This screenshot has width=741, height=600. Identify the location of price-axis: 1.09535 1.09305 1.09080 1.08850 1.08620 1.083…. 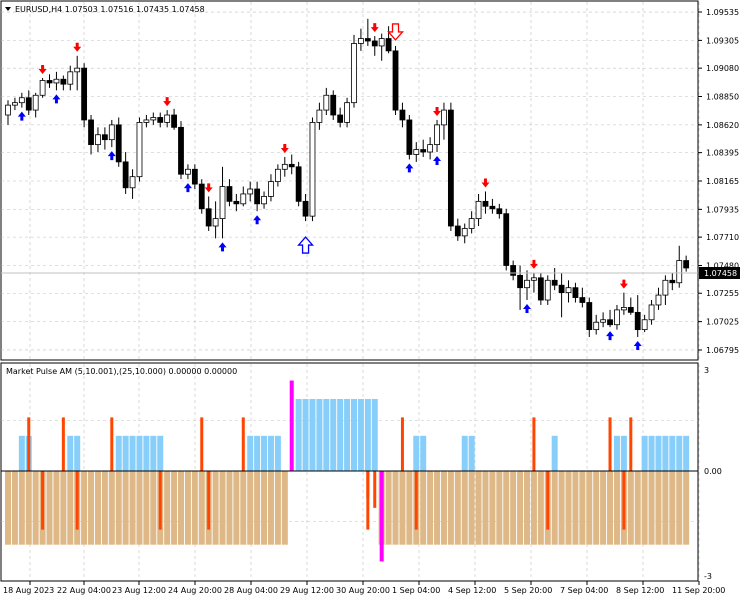
(718, 181).